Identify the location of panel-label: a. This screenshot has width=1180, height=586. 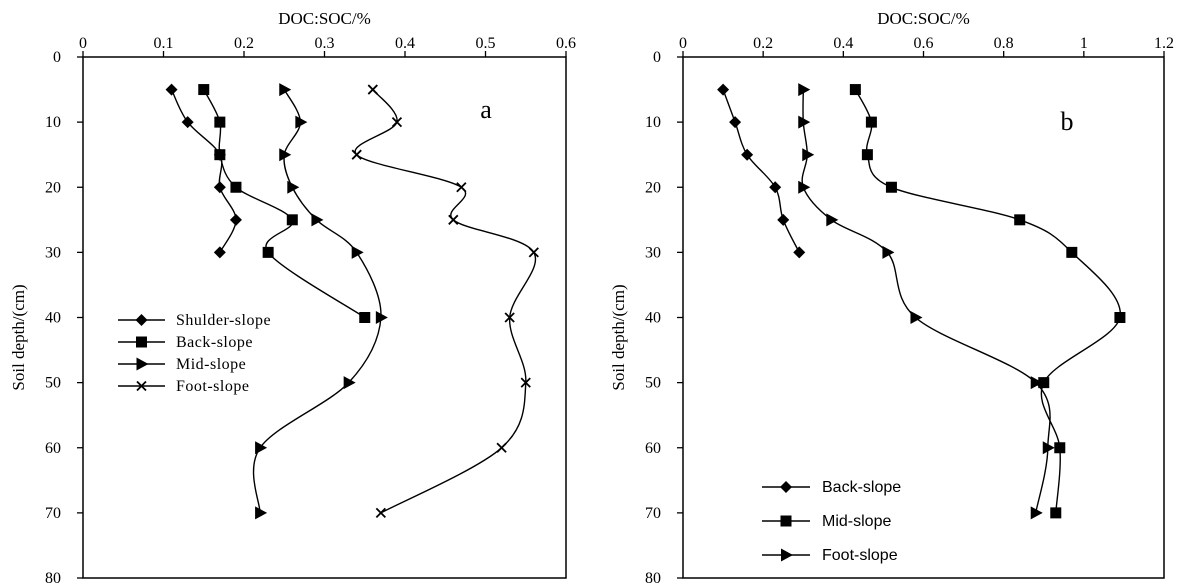
(486, 109).